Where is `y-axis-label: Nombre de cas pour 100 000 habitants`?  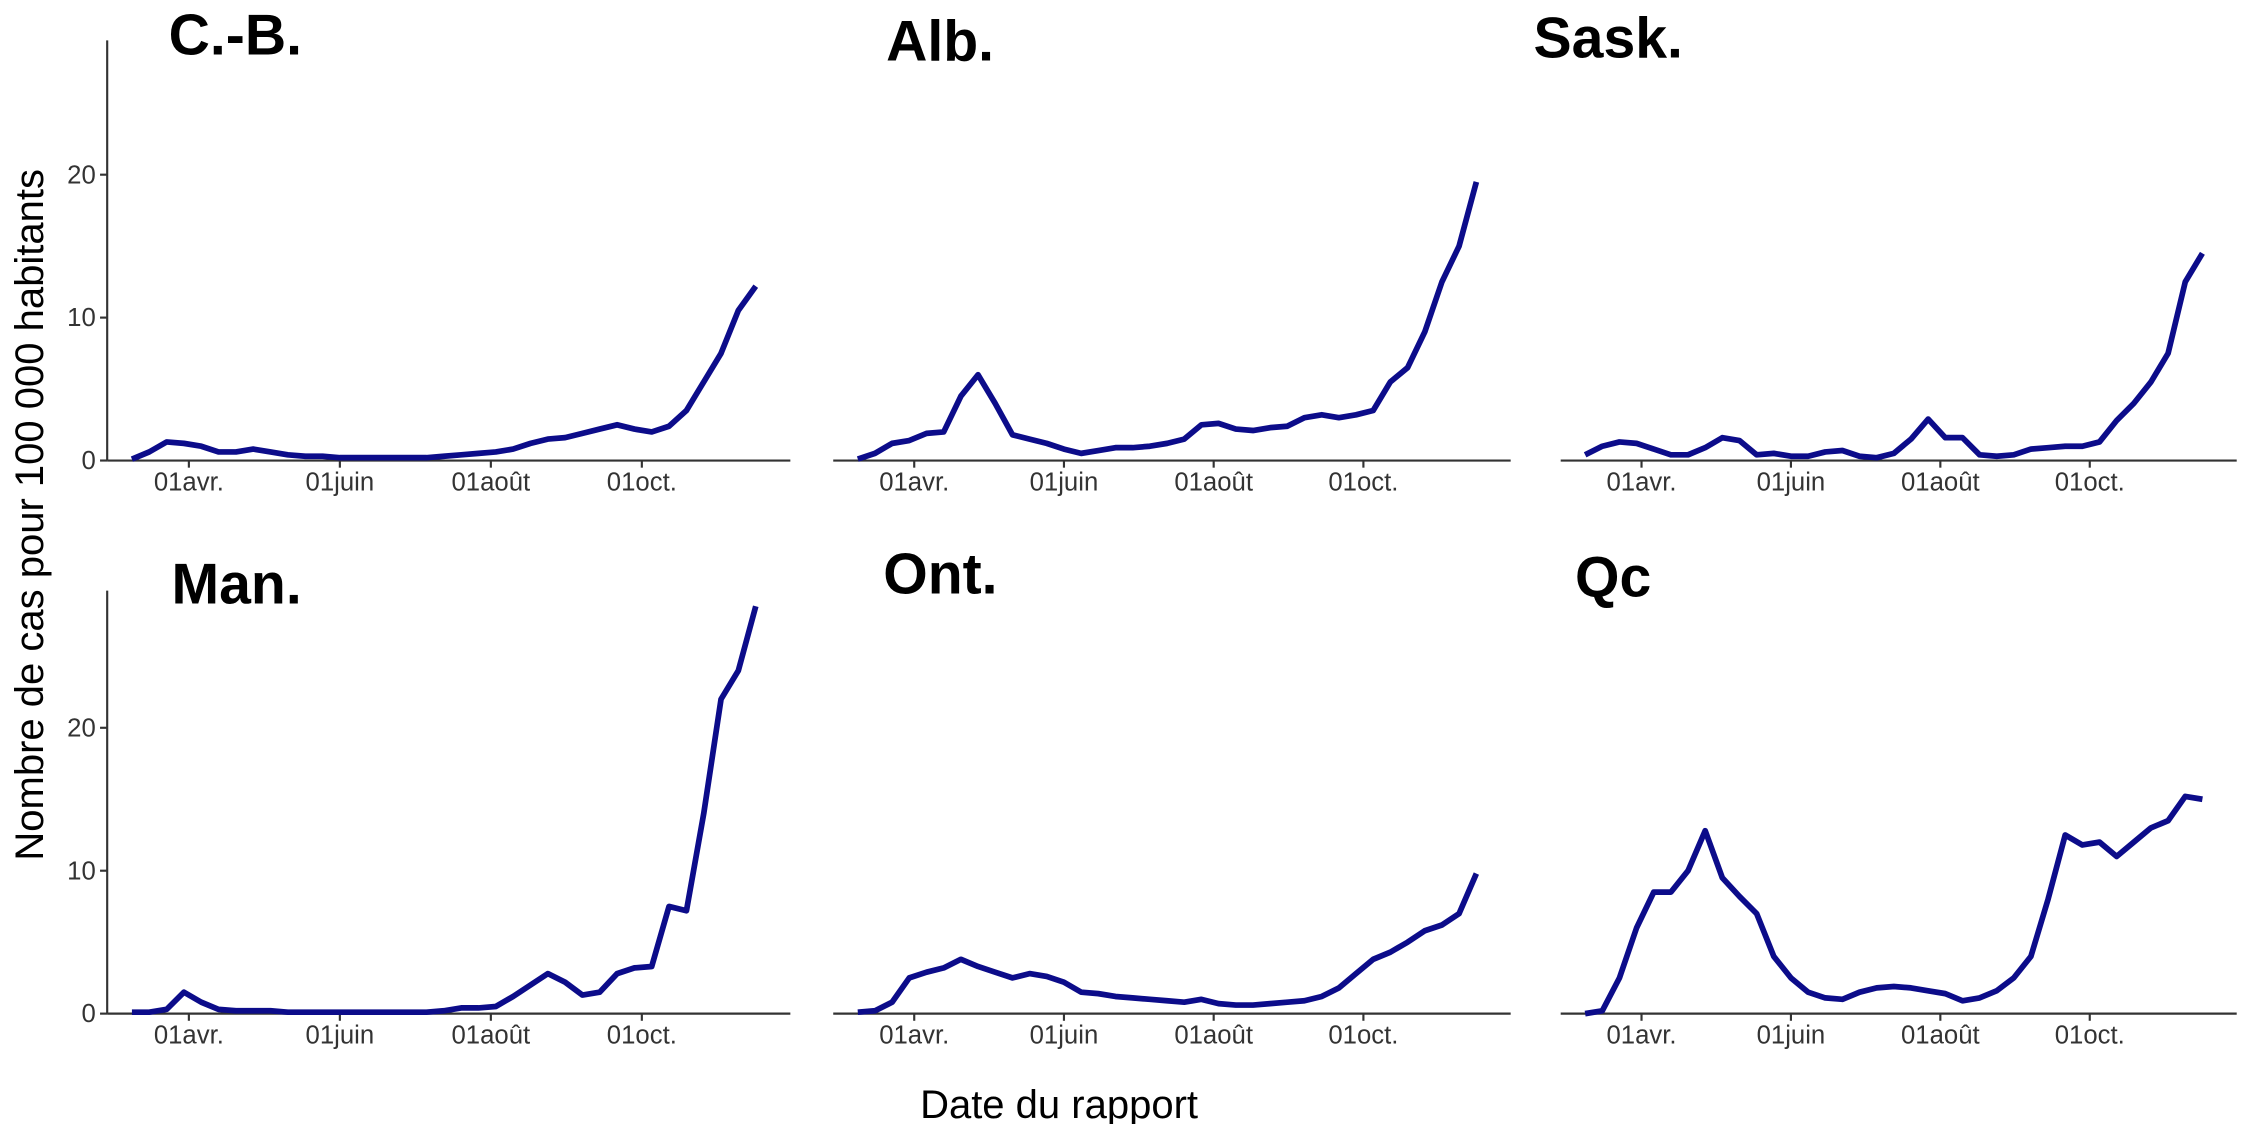 y-axis-label: Nombre de cas pour 100 000 habitants is located at coordinates (30, 515).